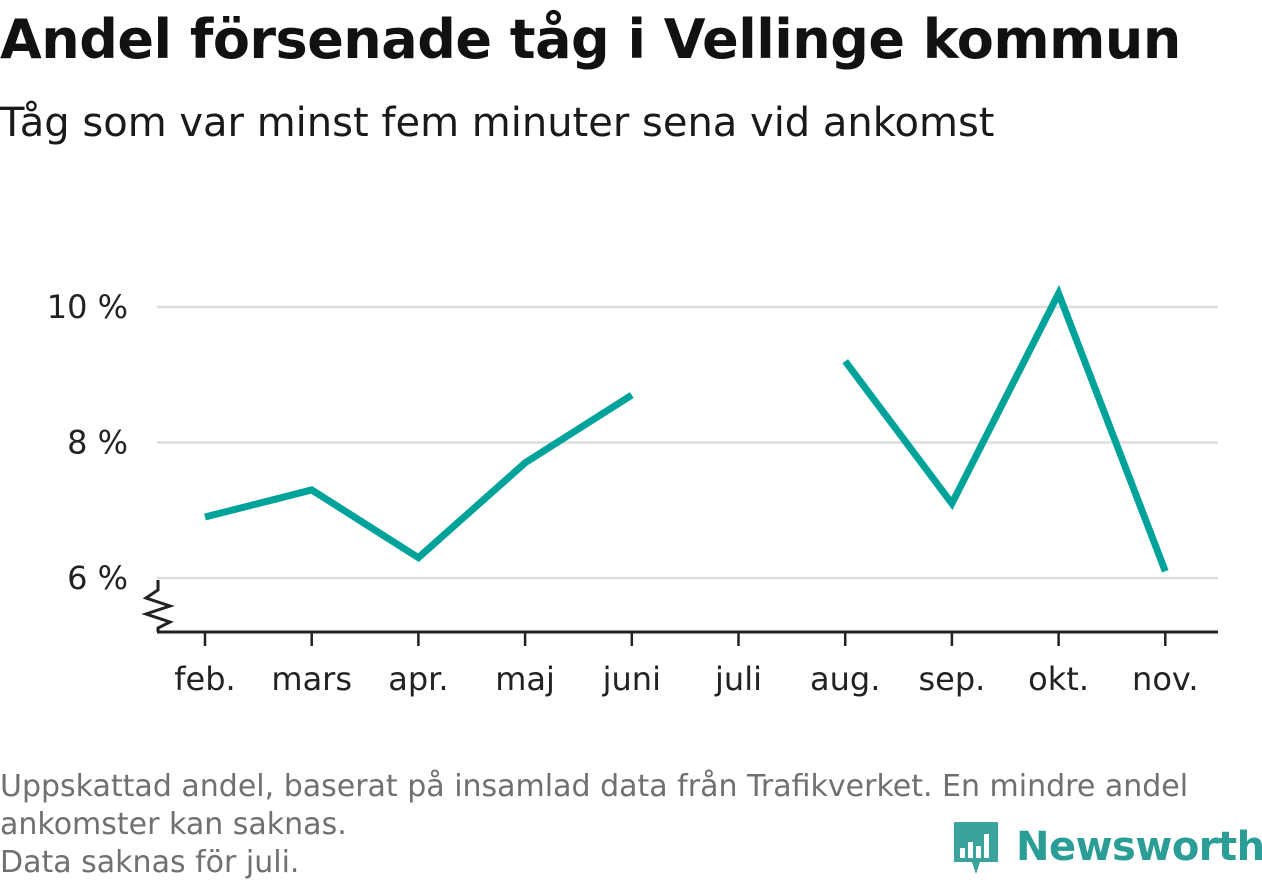 The image size is (1262, 882). I want to click on x-tick-label: juni, so click(631, 679).